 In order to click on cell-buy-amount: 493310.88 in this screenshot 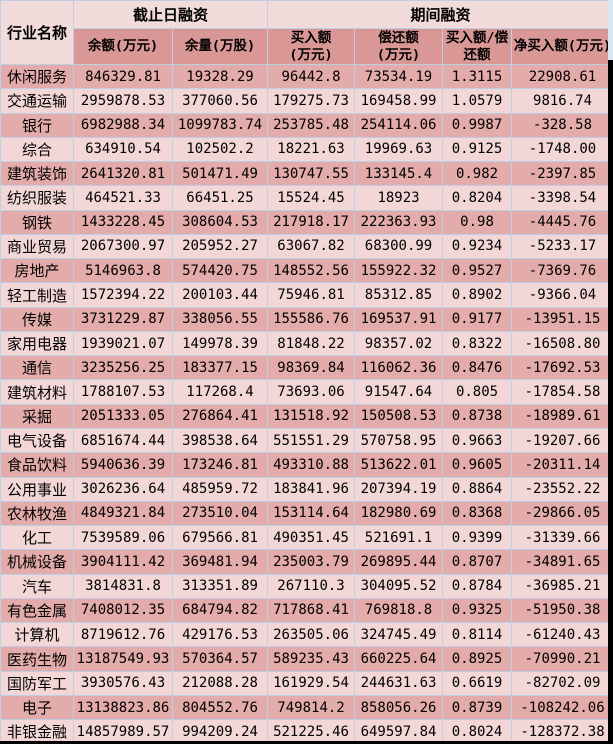, I will do `click(311, 465)`.